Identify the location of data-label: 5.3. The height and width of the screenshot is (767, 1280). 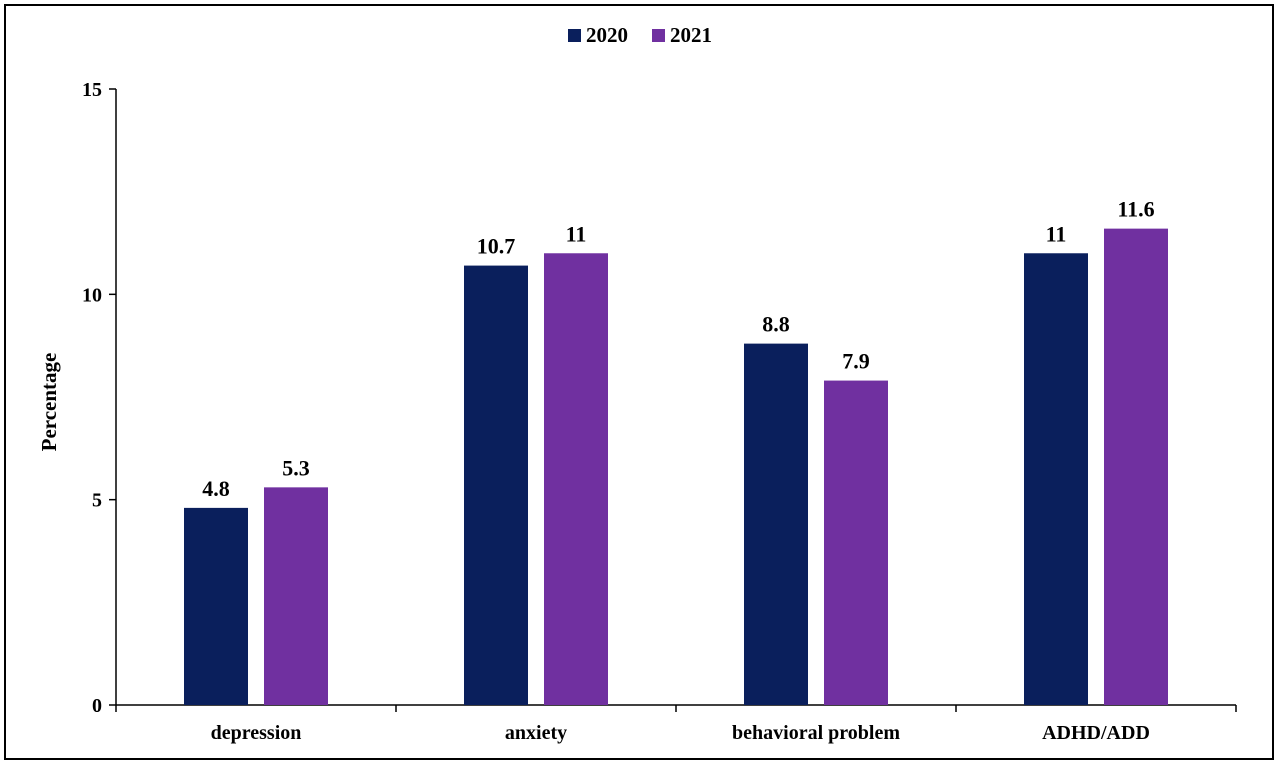
(296, 467).